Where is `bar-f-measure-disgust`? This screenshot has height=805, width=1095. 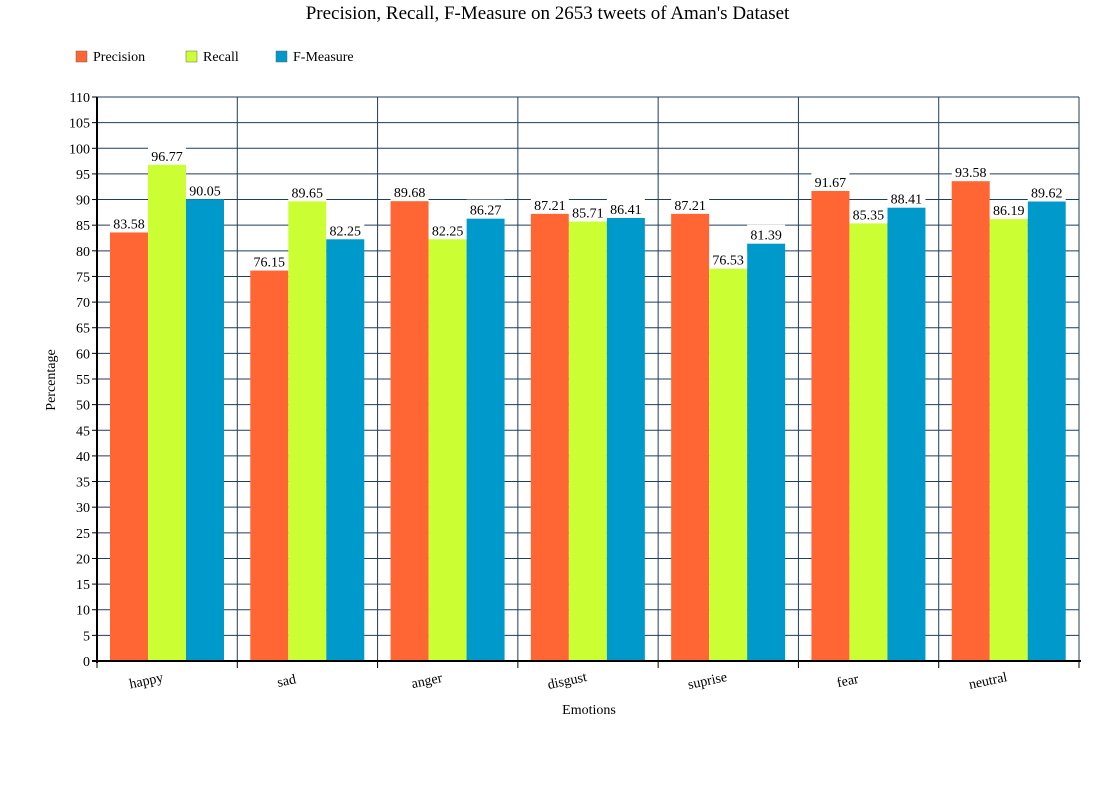
bar-f-measure-disgust is located at coordinates (625, 439).